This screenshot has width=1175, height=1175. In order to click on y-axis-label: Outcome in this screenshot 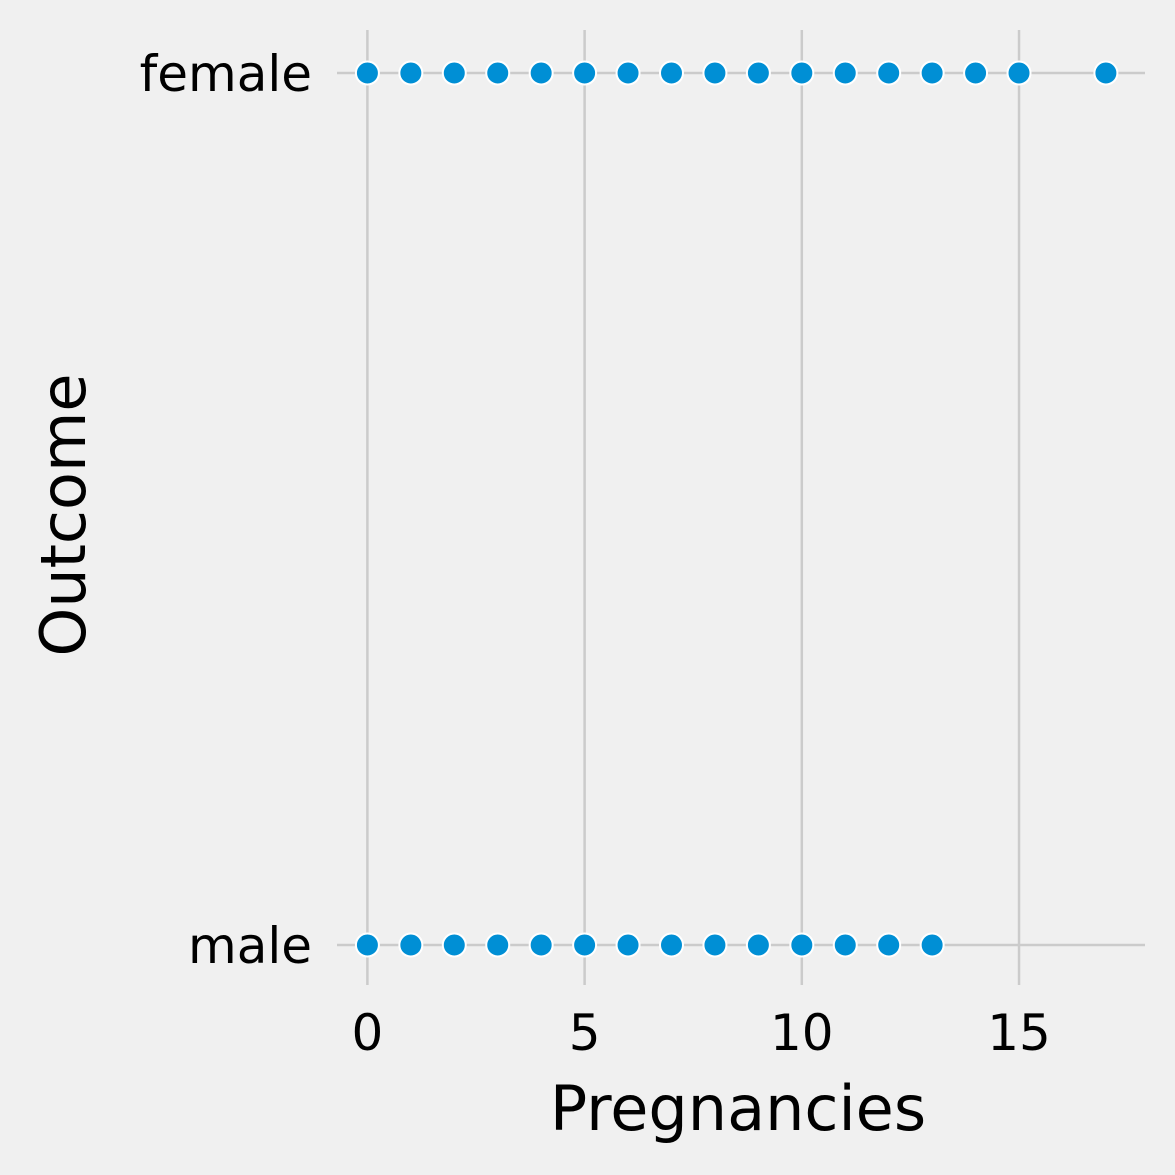, I will do `click(63, 515)`.